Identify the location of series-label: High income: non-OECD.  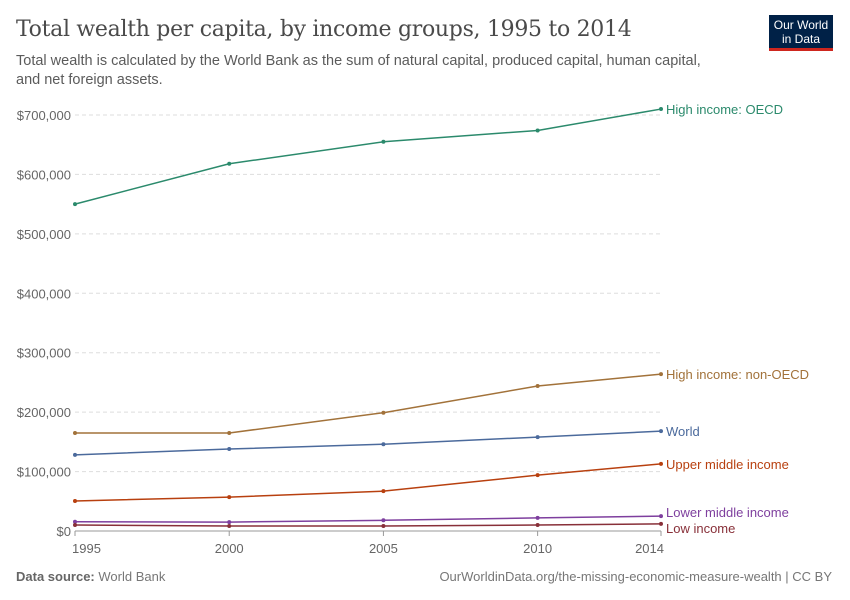
(737, 374).